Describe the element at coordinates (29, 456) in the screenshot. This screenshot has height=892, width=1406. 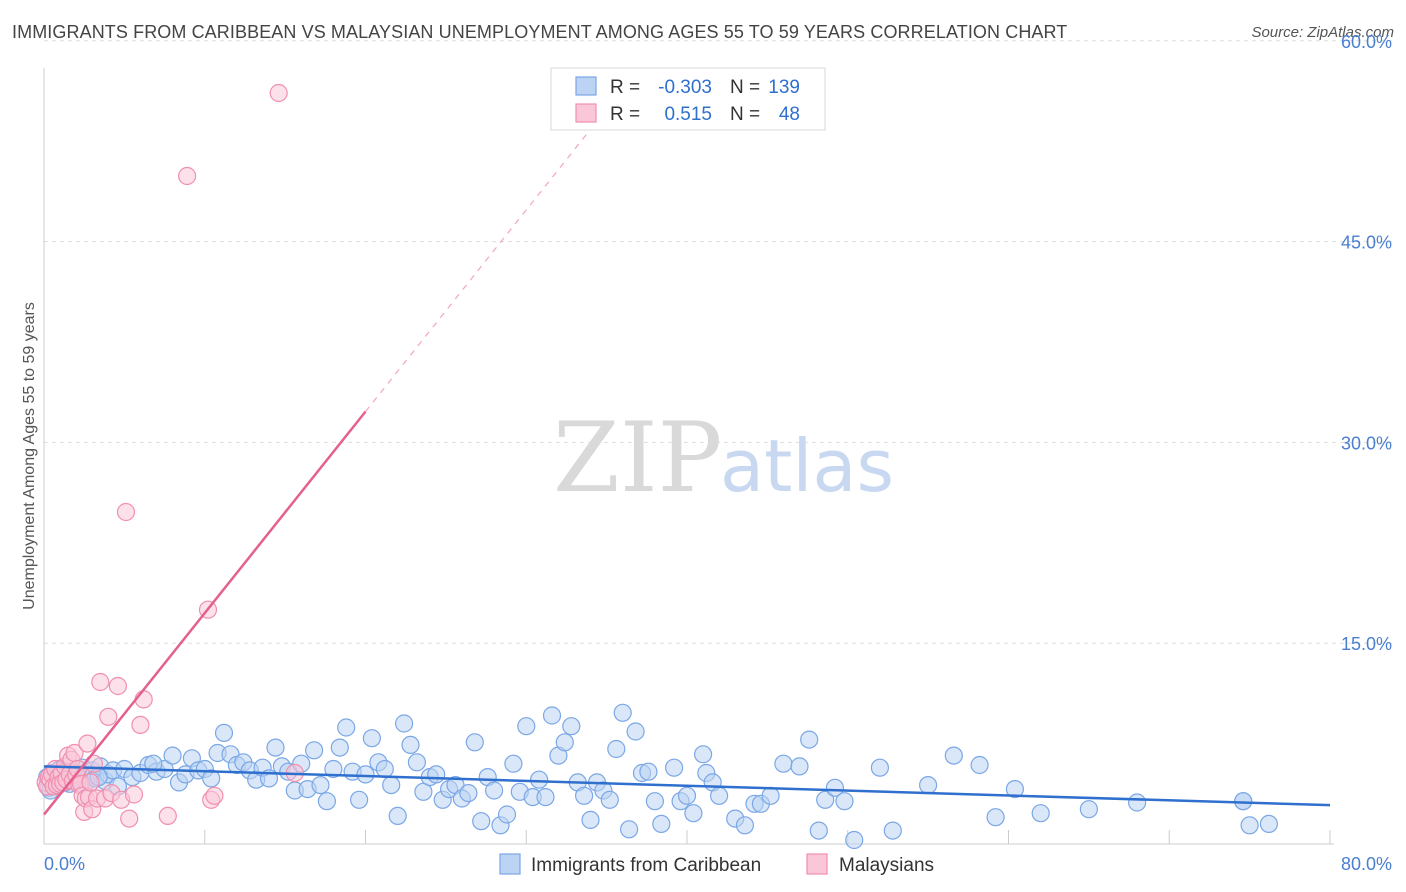
I see `y-axis-label: Unemployment Among Ages 55 to 59 years` at that location.